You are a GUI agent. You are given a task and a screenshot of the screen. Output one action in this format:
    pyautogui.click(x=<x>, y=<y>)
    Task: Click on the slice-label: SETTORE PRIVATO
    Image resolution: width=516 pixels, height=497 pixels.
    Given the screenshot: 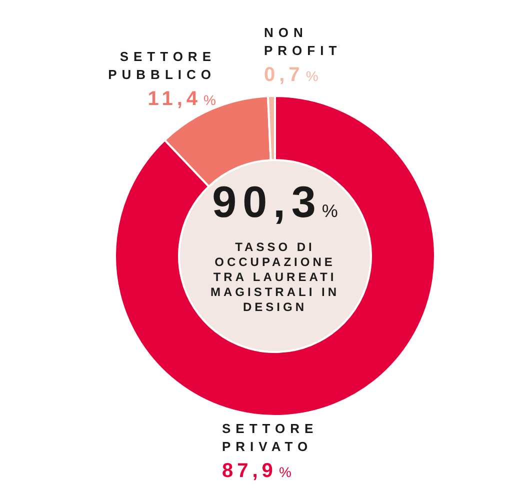 What is the action you would take?
    pyautogui.click(x=271, y=438)
    